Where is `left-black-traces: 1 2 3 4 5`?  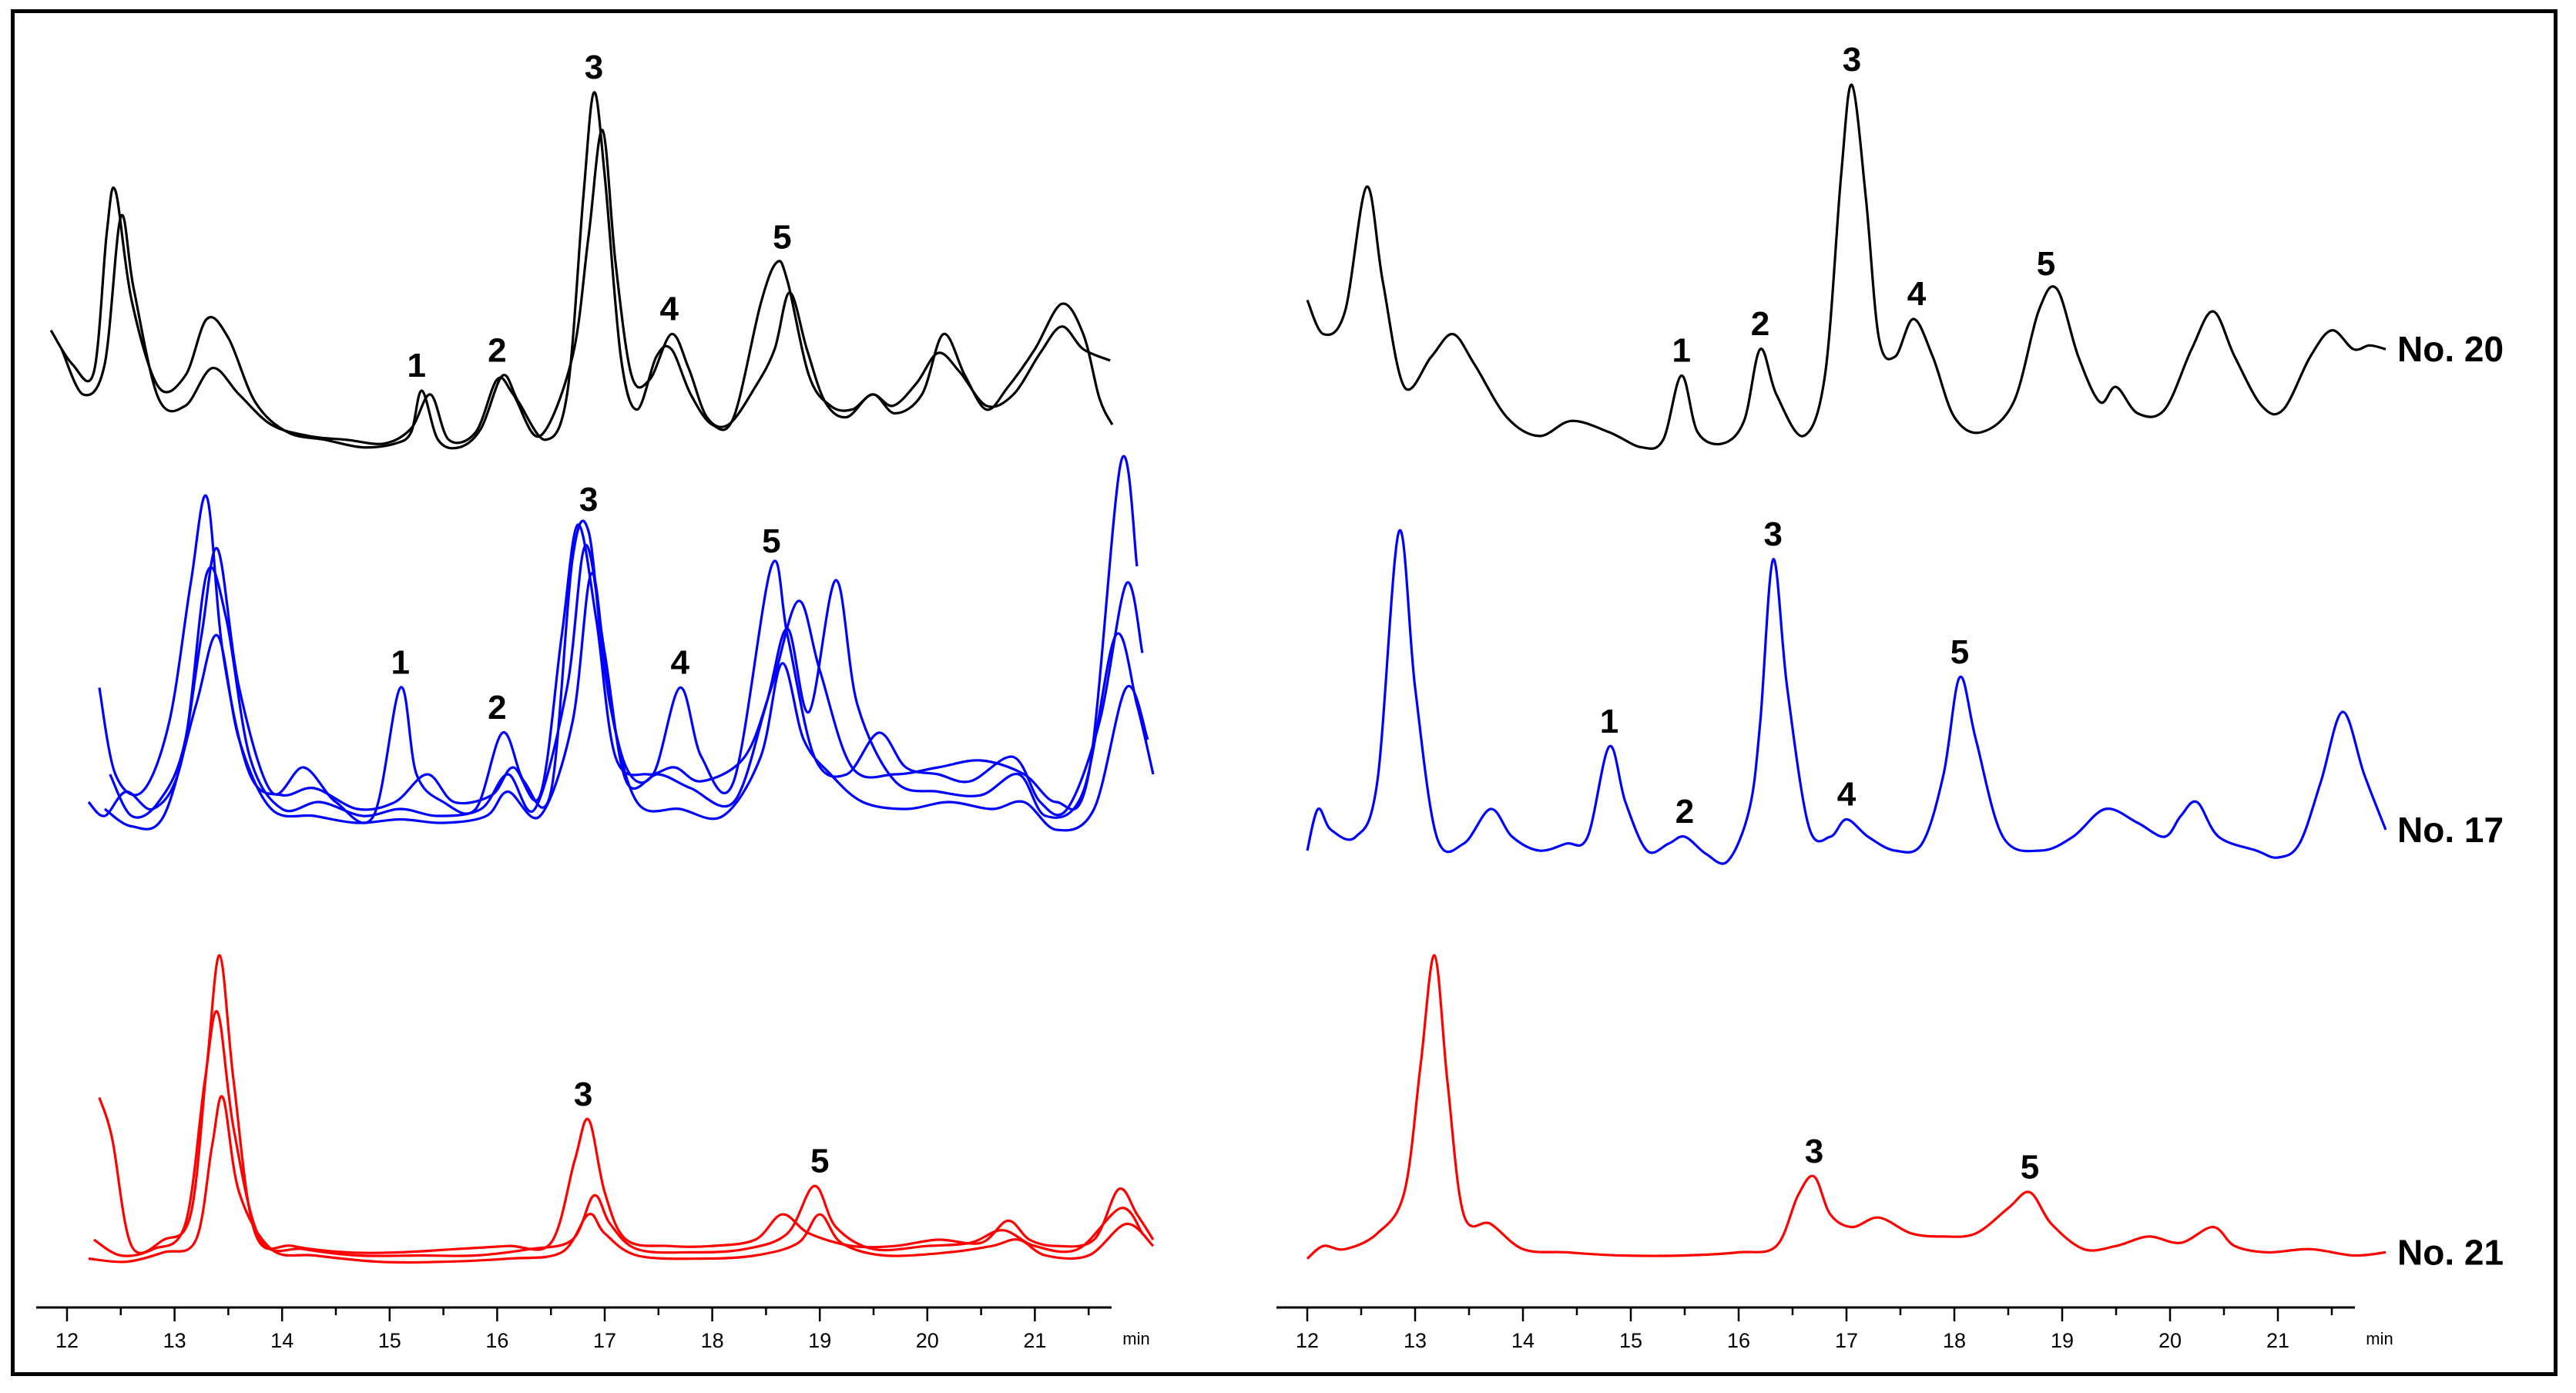 left-black-traces: 1 2 3 4 5 is located at coordinates (581, 249).